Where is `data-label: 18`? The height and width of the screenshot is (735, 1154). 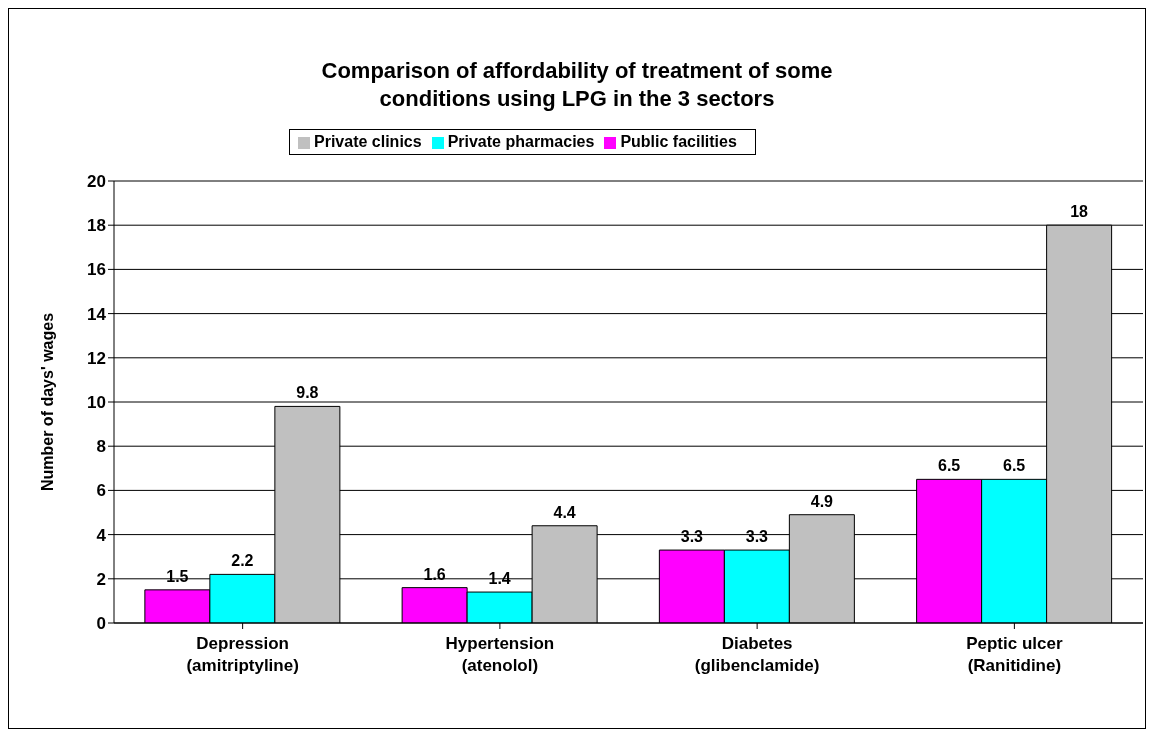 data-label: 18 is located at coordinates (1079, 212).